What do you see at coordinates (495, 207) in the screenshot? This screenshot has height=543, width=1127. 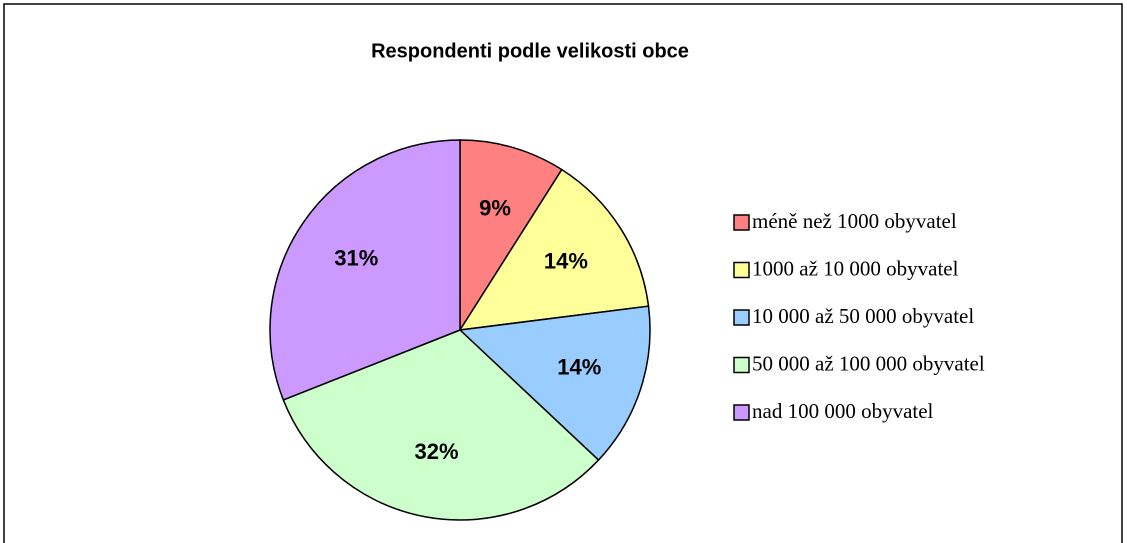 I see `data-label: 9%` at bounding box center [495, 207].